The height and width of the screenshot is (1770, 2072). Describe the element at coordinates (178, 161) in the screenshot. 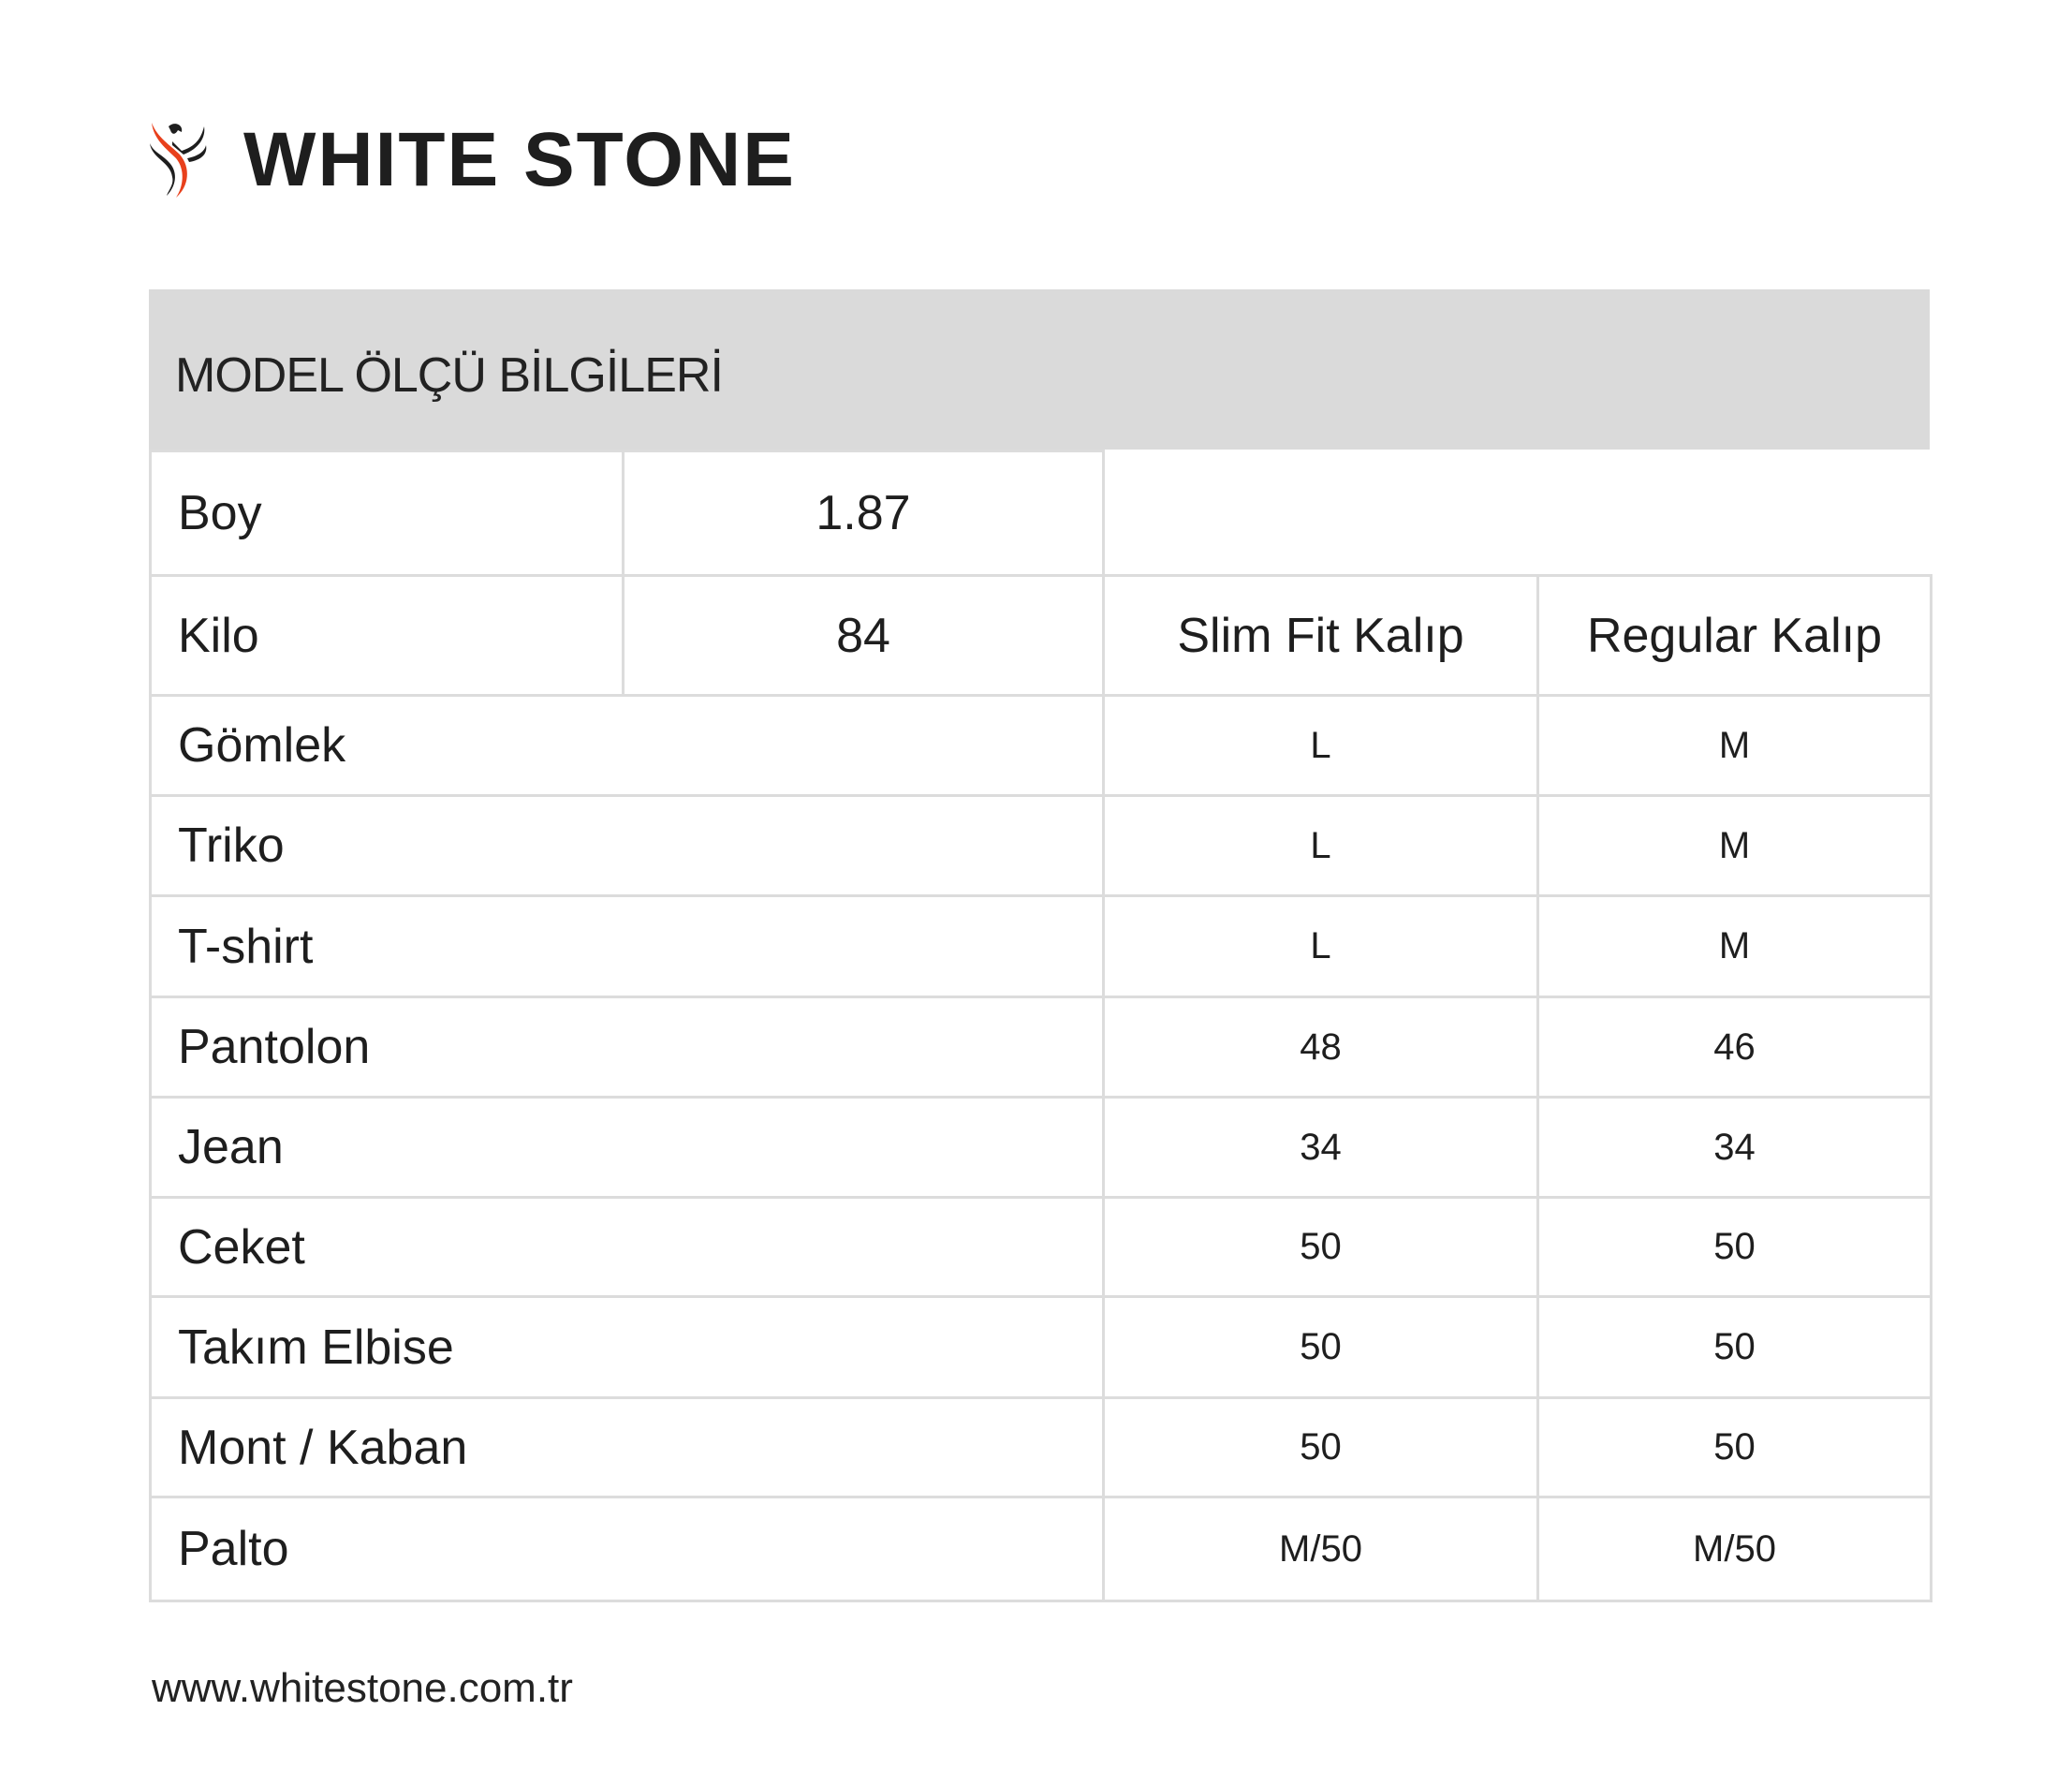

I see `phoenix-logo-icon` at that location.